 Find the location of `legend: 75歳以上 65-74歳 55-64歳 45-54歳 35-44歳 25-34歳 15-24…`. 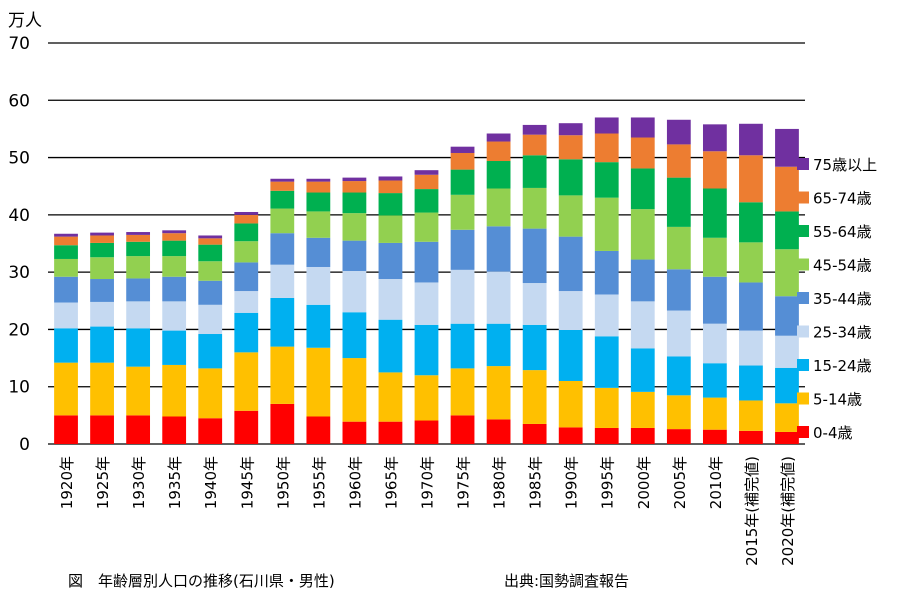

legend: 75歳以上 65-74歳 55-64歳 45-54歳 35-44歳 25-34歳 15-24… is located at coordinates (837, 299).